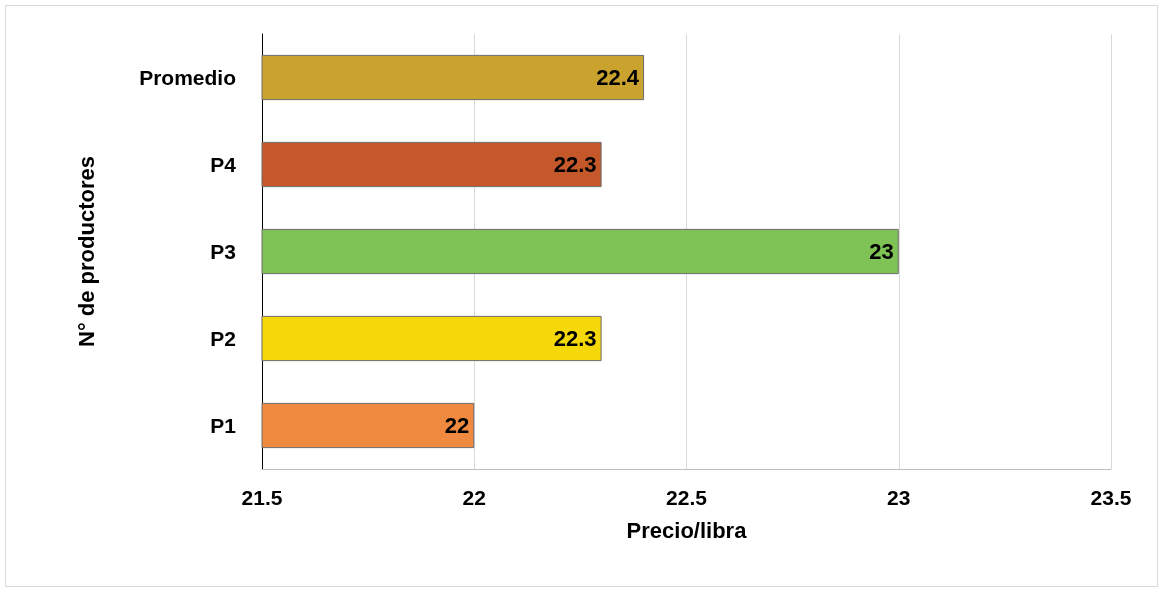 The height and width of the screenshot is (592, 1163). What do you see at coordinates (223, 164) in the screenshot?
I see `y-tick-label: P4` at bounding box center [223, 164].